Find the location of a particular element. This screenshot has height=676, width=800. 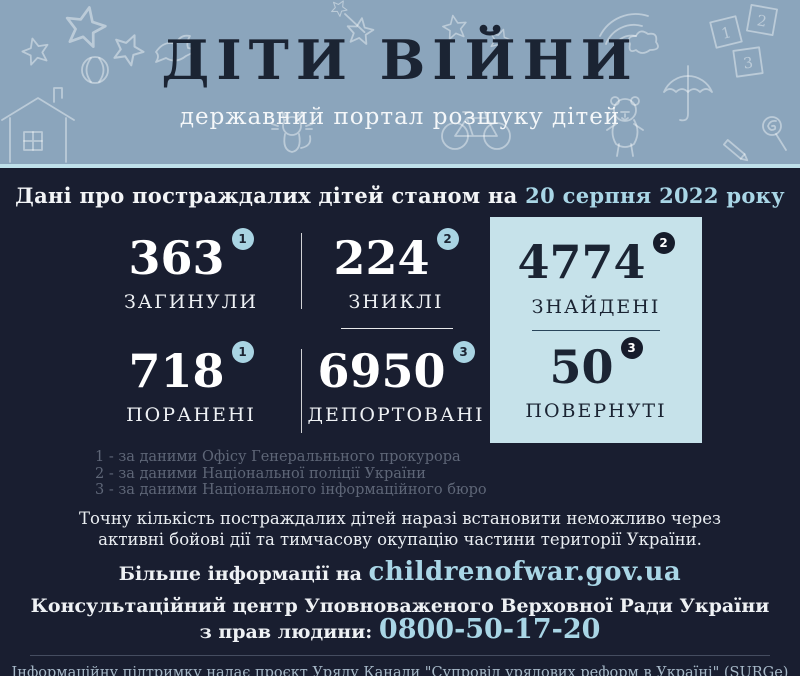

dove-icon is located at coordinates (177, 48).